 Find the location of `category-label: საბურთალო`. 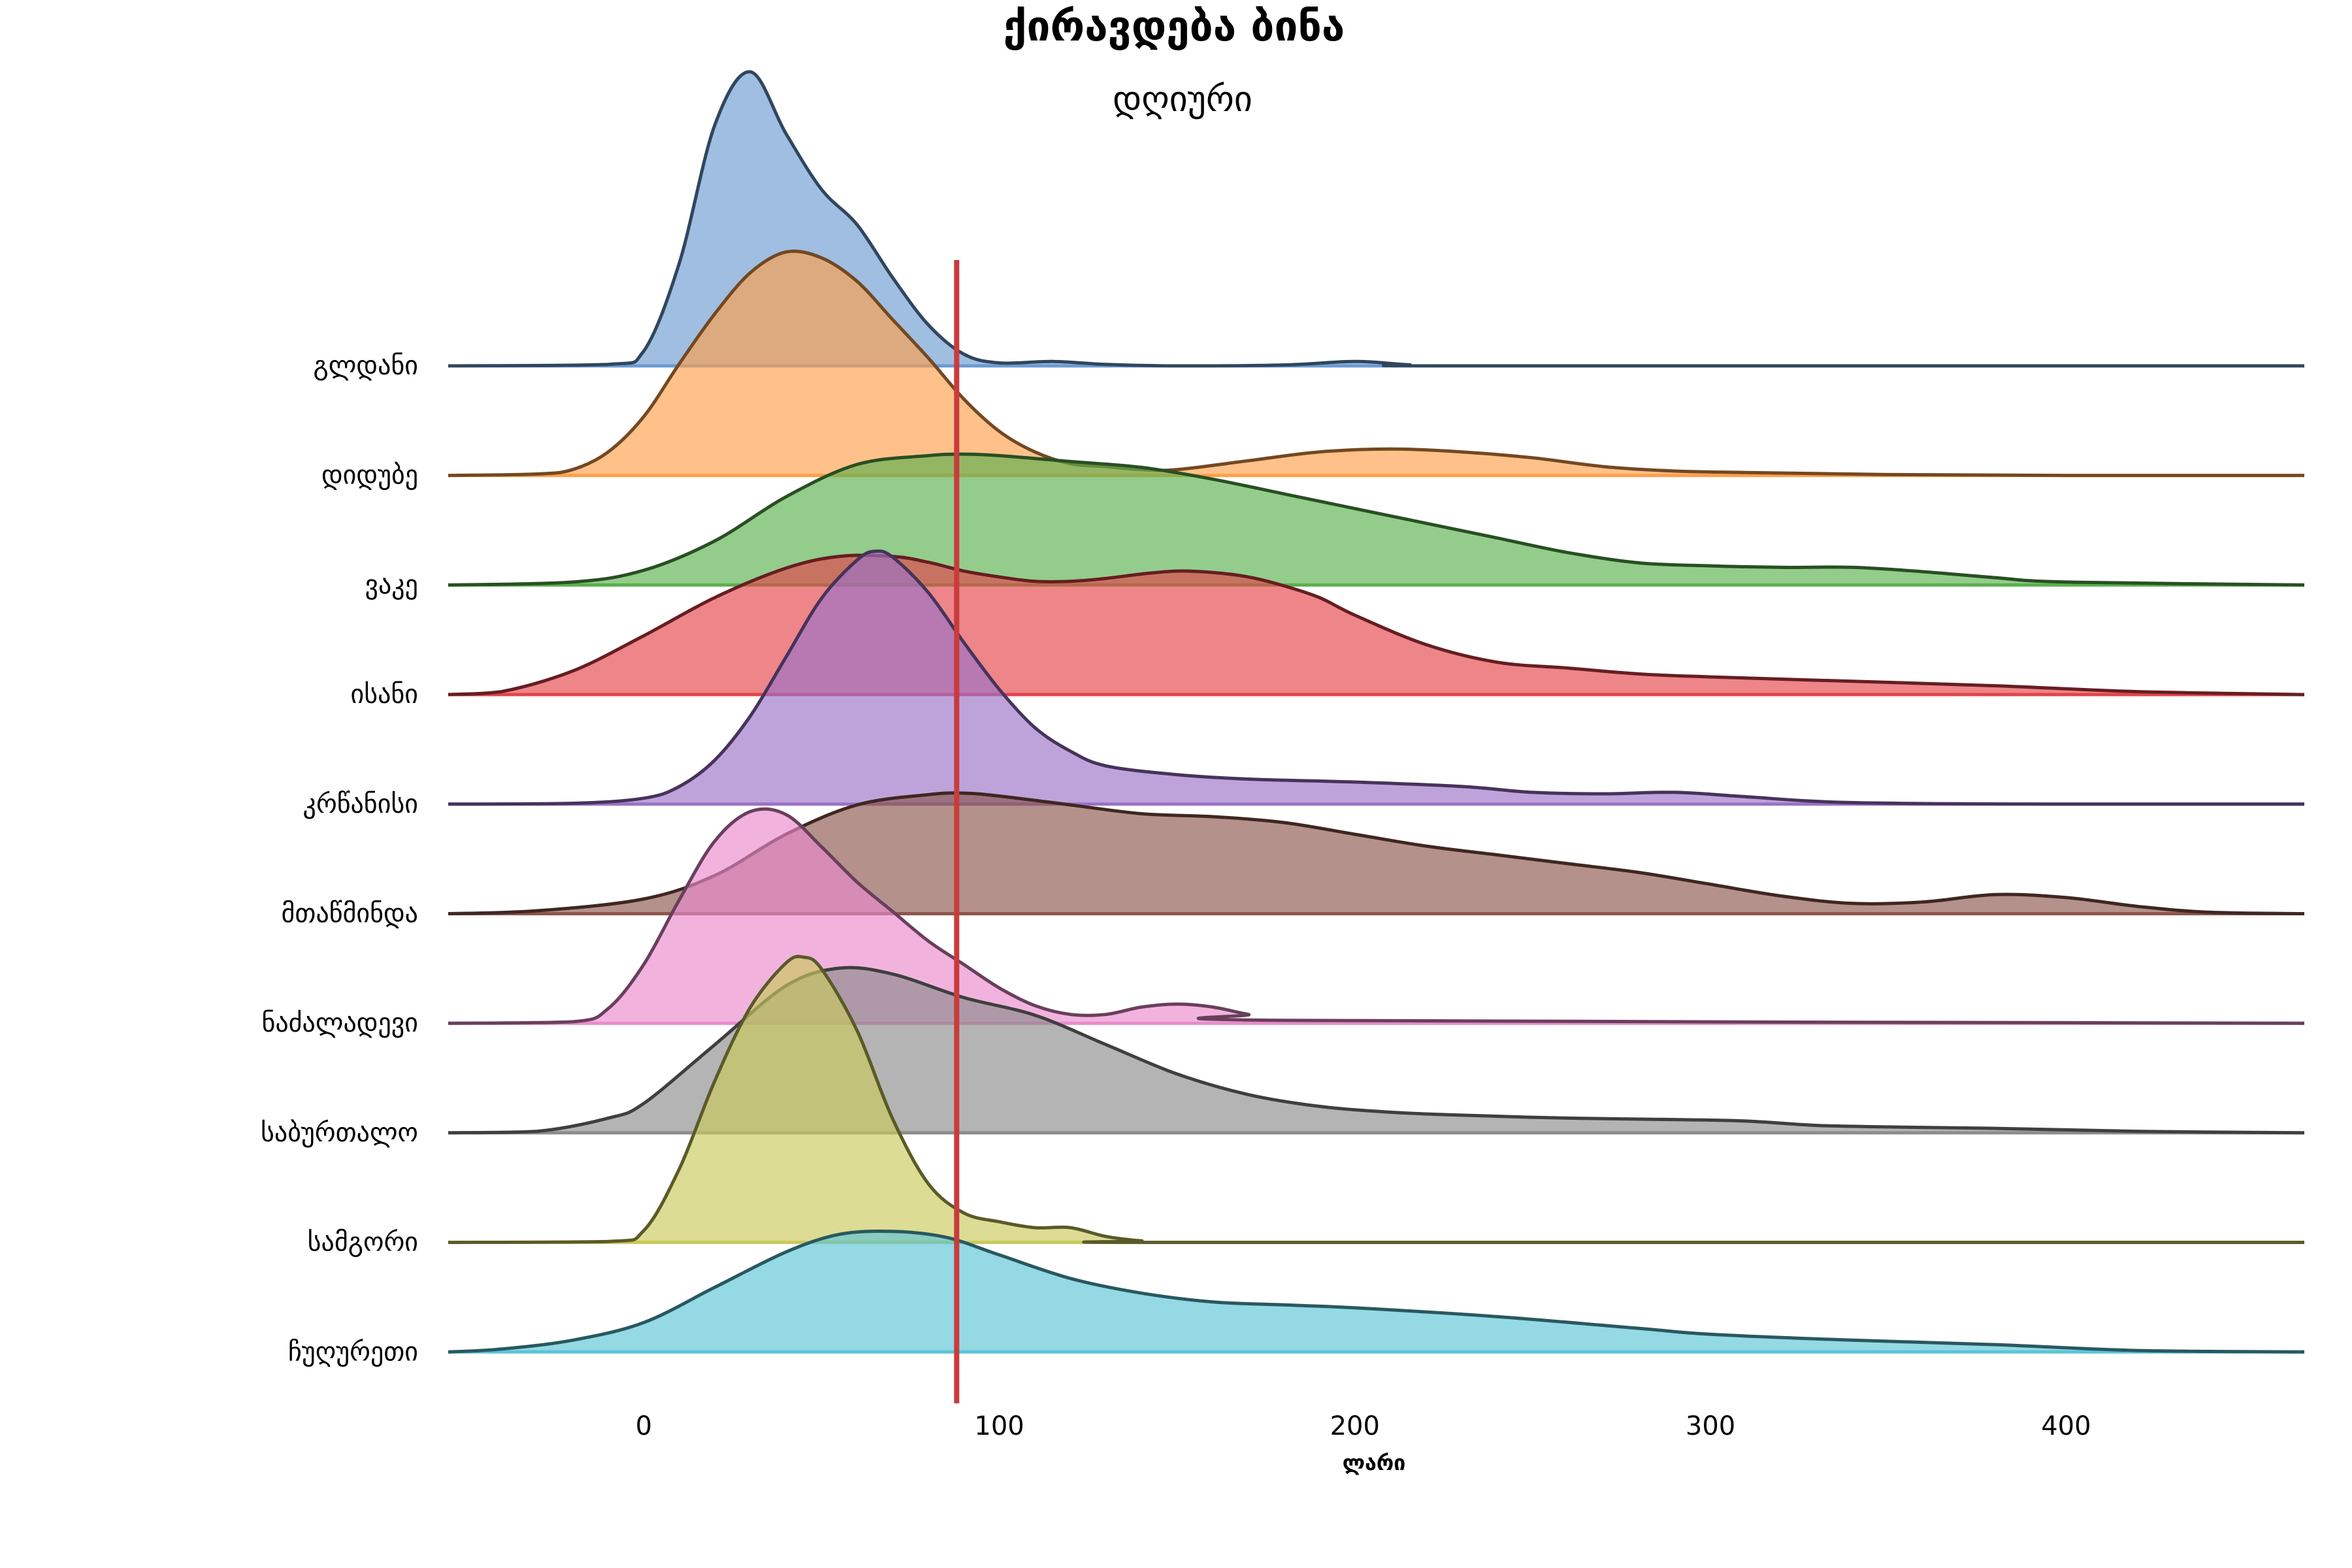

category-label: საბურთალო is located at coordinates (339, 1133).